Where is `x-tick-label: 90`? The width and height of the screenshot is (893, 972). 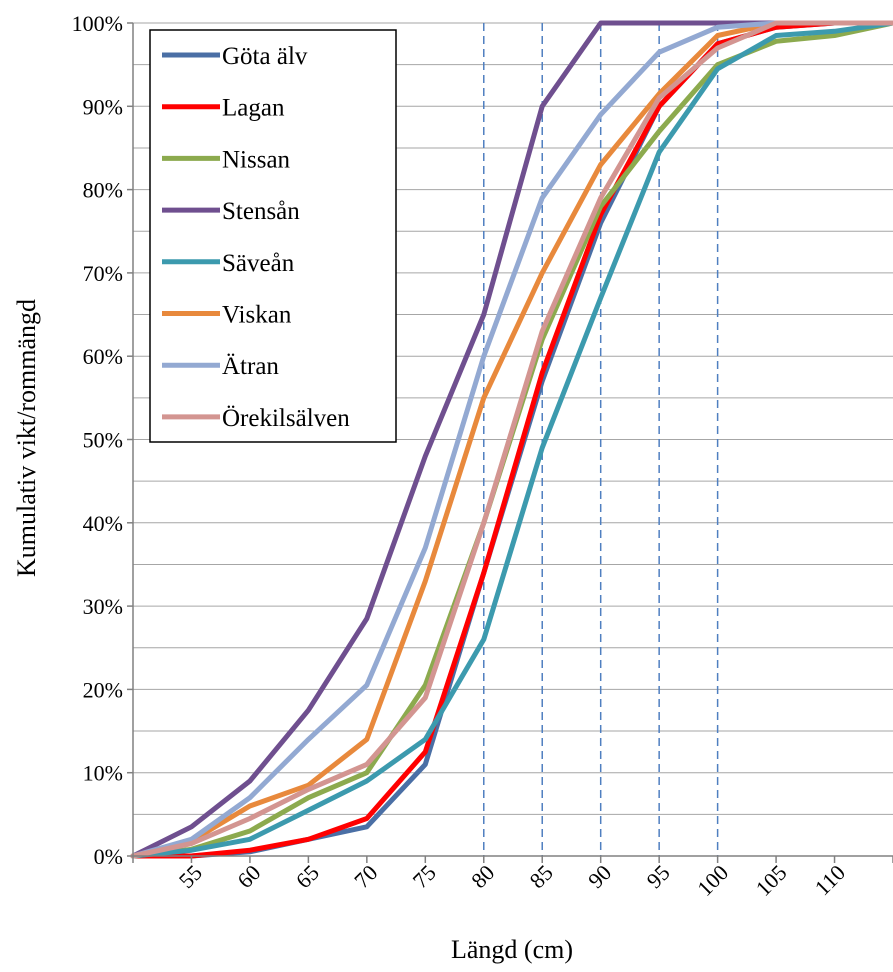
x-tick-label: 90 is located at coordinates (599, 876).